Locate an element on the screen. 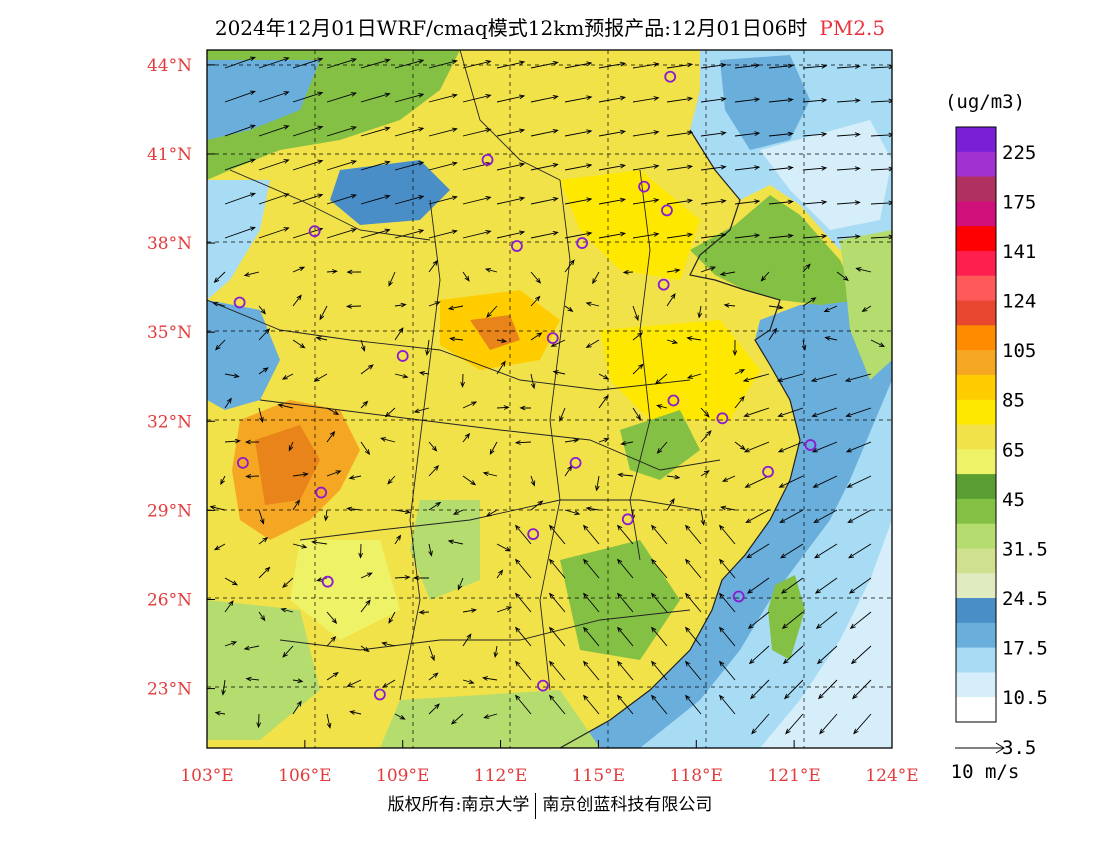  north-low-west is located at coordinates (263, 100).